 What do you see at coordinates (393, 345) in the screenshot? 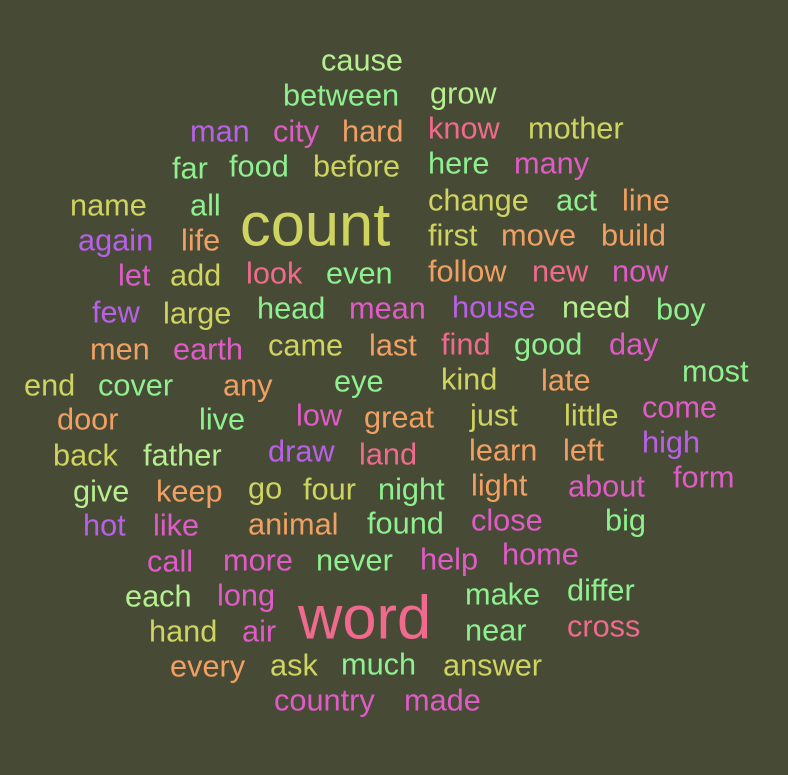
I see `word-last: last` at bounding box center [393, 345].